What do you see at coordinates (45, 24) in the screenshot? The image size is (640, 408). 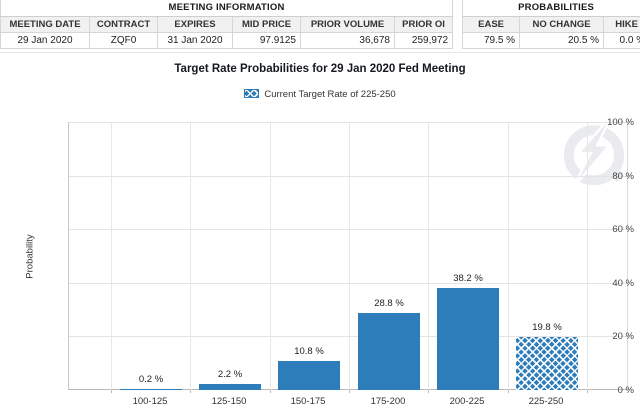 I see `meeting-info-column-header: MEETING DATE` at bounding box center [45, 24].